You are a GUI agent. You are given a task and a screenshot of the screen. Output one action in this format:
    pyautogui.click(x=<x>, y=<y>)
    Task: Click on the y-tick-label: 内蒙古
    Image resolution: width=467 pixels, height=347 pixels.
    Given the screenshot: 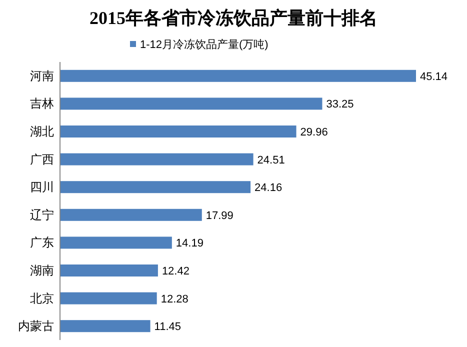 What is the action you would take?
    pyautogui.click(x=36, y=326)
    